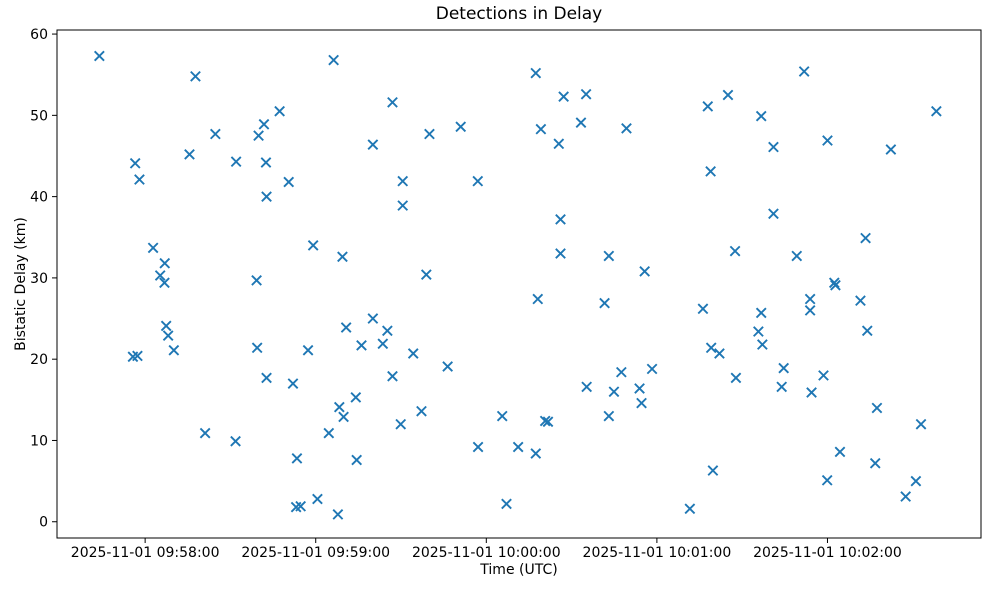  I want to click on x-tick-label: 2025-11-01 10:00:00, so click(486, 553).